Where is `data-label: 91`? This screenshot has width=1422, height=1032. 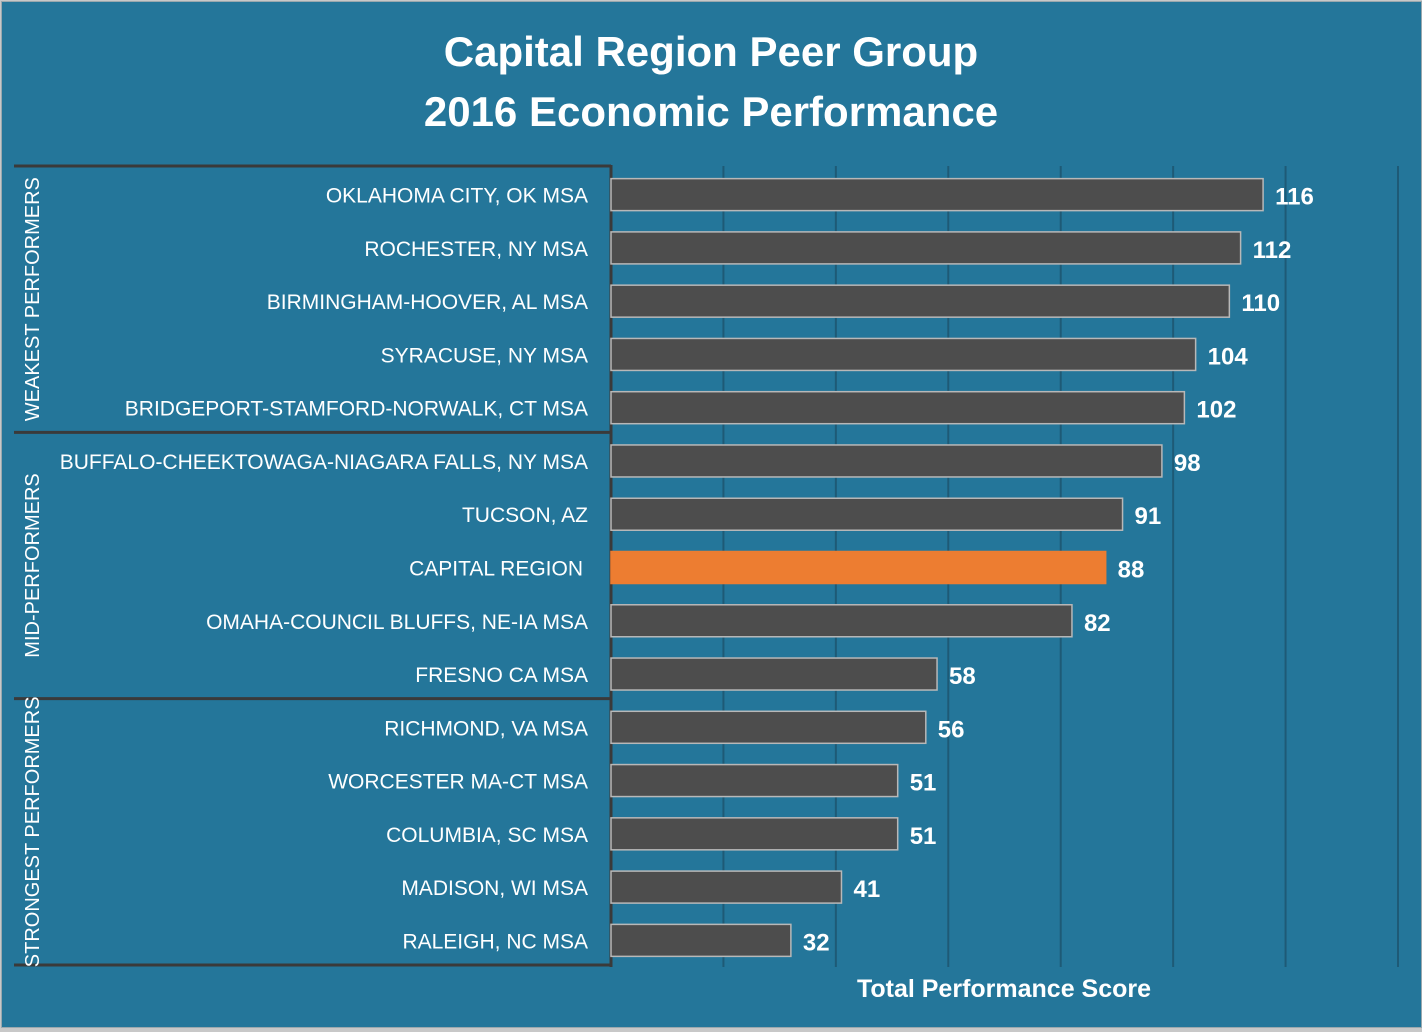 data-label: 91 is located at coordinates (1148, 516).